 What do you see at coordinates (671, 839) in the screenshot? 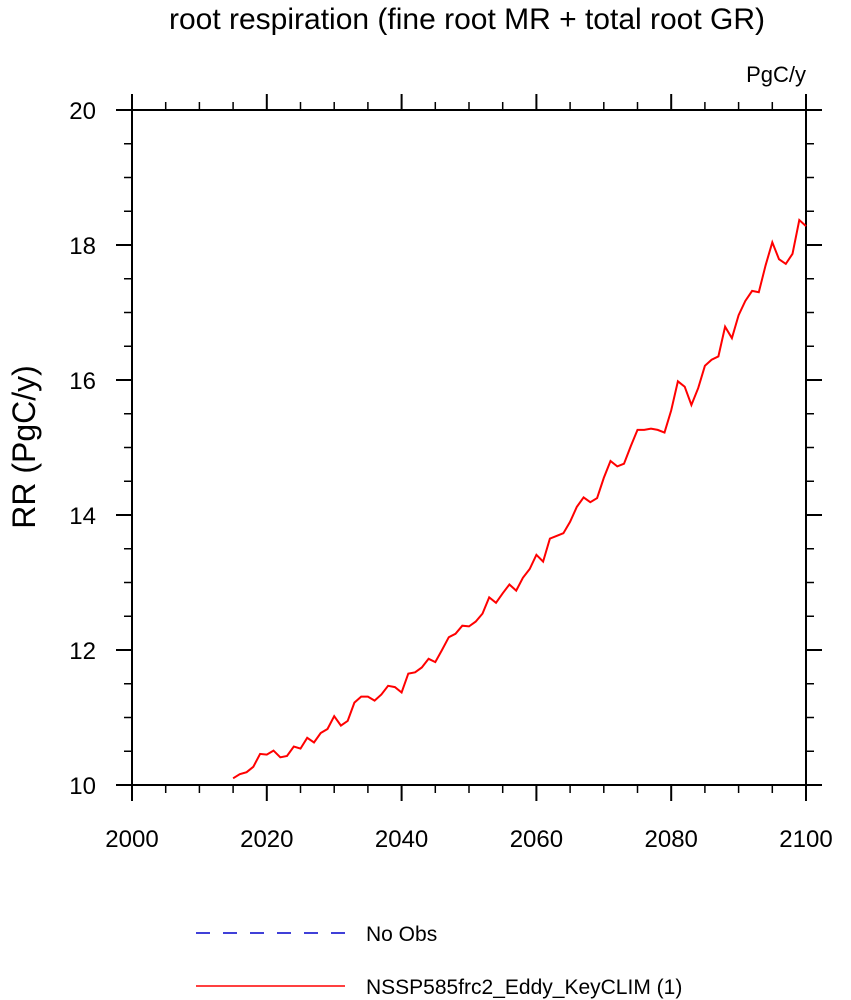
I see `x-tick-label: 2080` at bounding box center [671, 839].